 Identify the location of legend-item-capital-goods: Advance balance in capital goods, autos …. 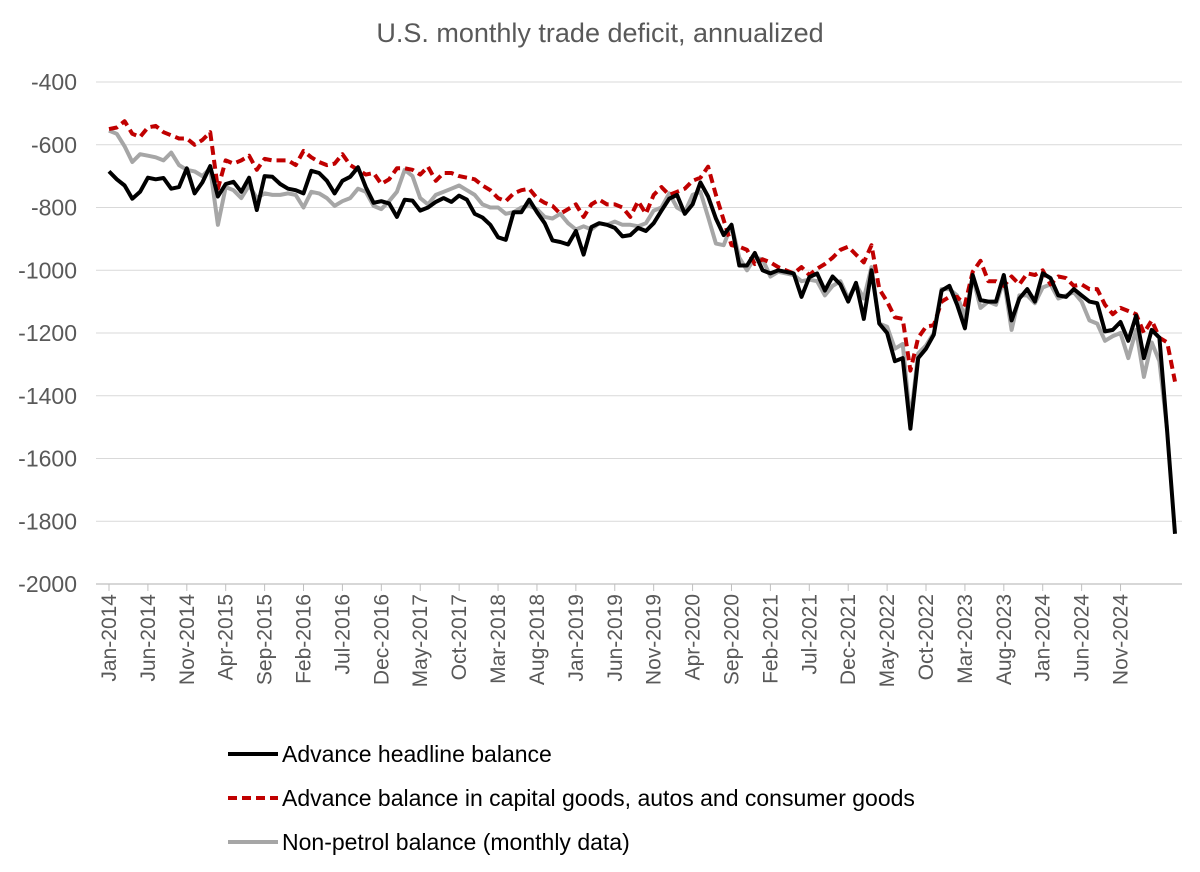
(571, 798).